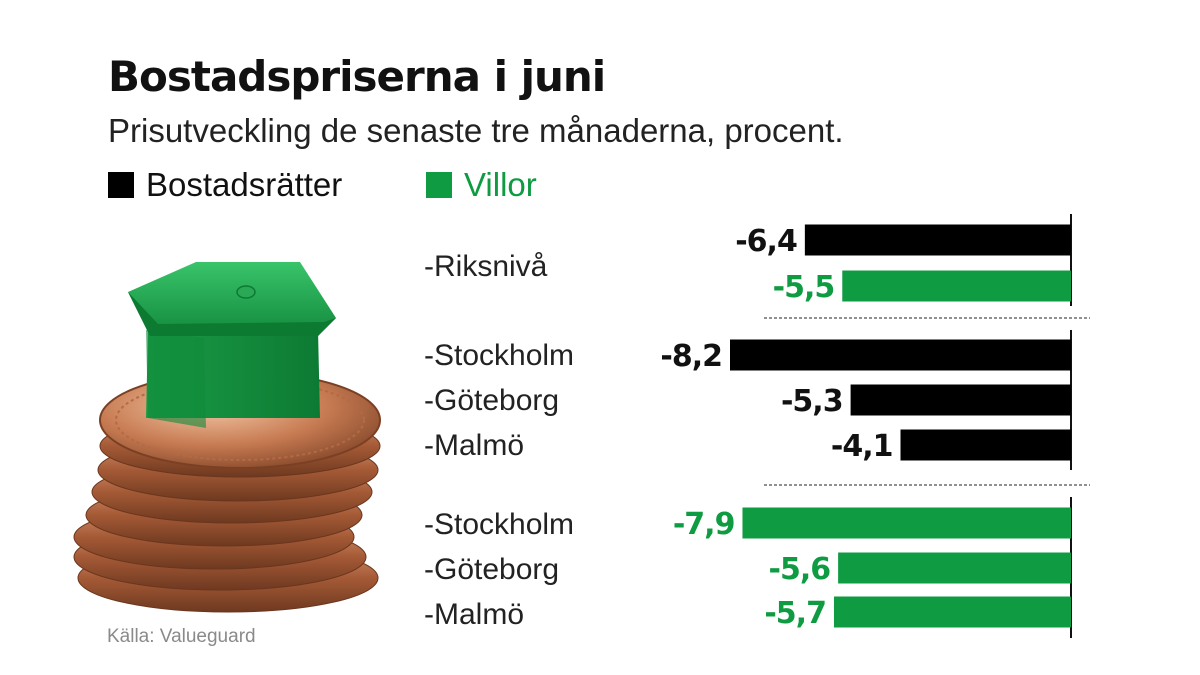  What do you see at coordinates (804, 287) in the screenshot?
I see `value-label-riksniva-villor: -5,5` at bounding box center [804, 287].